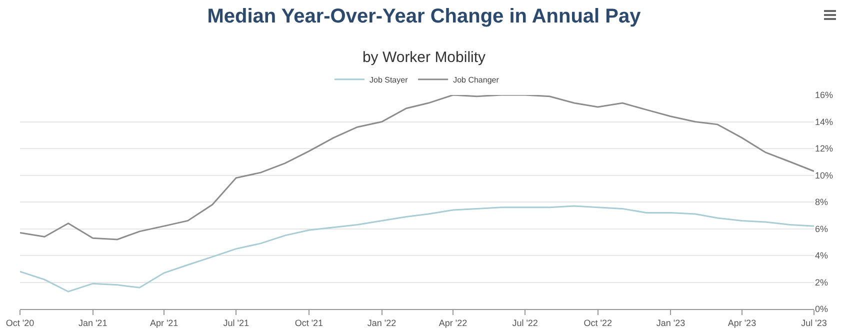  Describe the element at coordinates (598, 323) in the screenshot. I see `x-tick-label: Oct '22` at that location.